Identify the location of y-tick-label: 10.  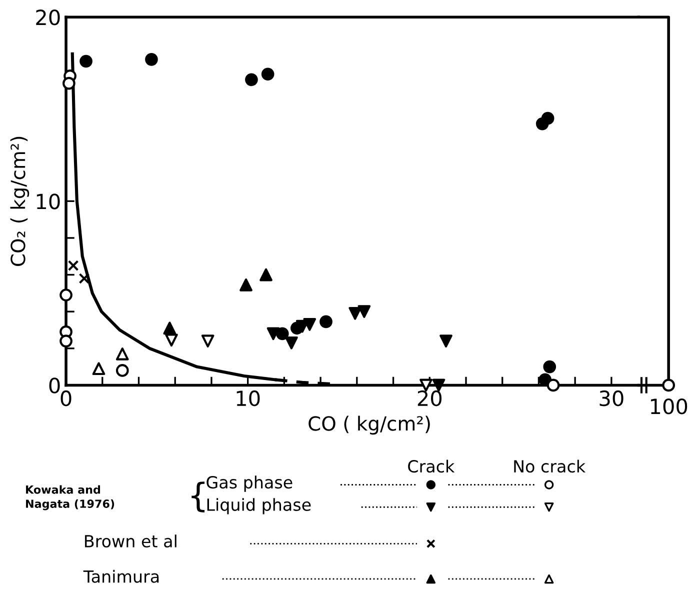
(48, 202).